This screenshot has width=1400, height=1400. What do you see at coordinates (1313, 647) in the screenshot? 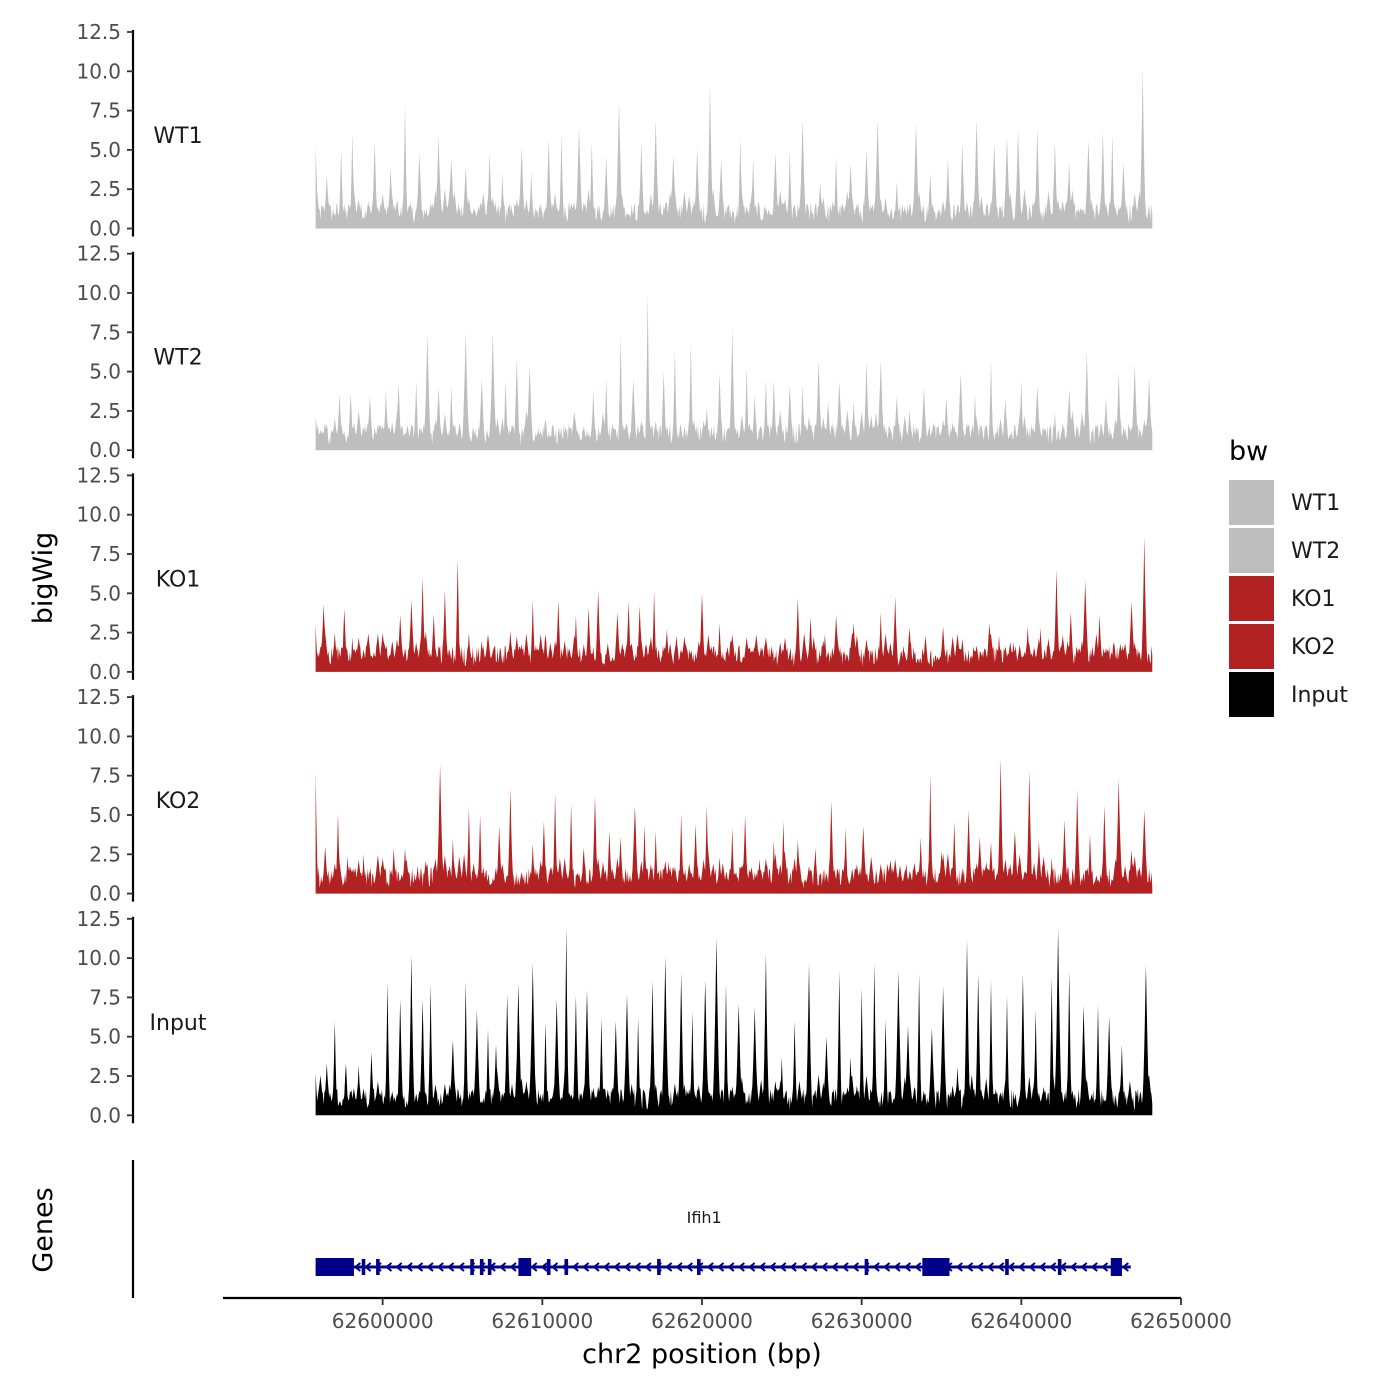
I see `legend-label: KO2` at bounding box center [1313, 647].